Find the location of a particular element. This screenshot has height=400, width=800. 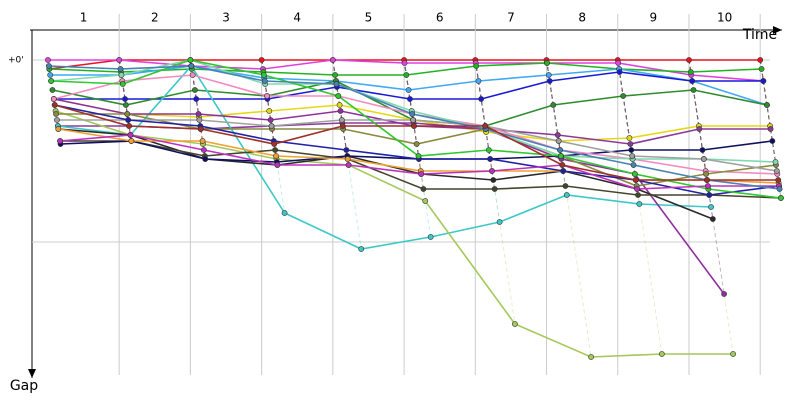

x-tick-label: 6 is located at coordinates (440, 18).